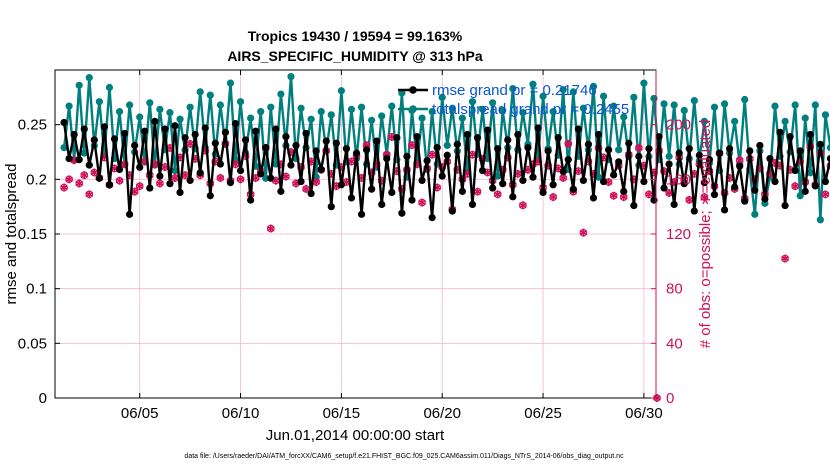 The height and width of the screenshot is (475, 830). What do you see at coordinates (678, 125) in the screenshot?
I see `y-tick-label-right: 200` at bounding box center [678, 125].